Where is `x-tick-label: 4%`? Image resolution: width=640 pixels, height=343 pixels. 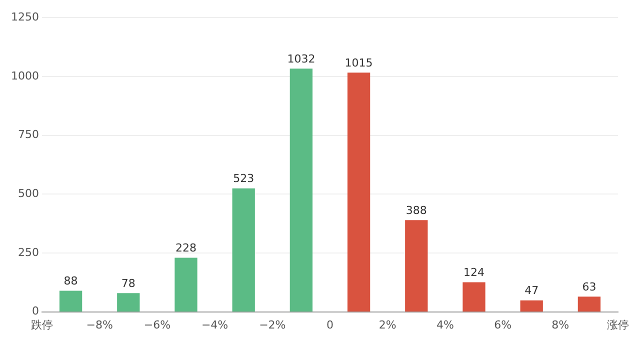
x-tick-label: 4% is located at coordinates (445, 325).